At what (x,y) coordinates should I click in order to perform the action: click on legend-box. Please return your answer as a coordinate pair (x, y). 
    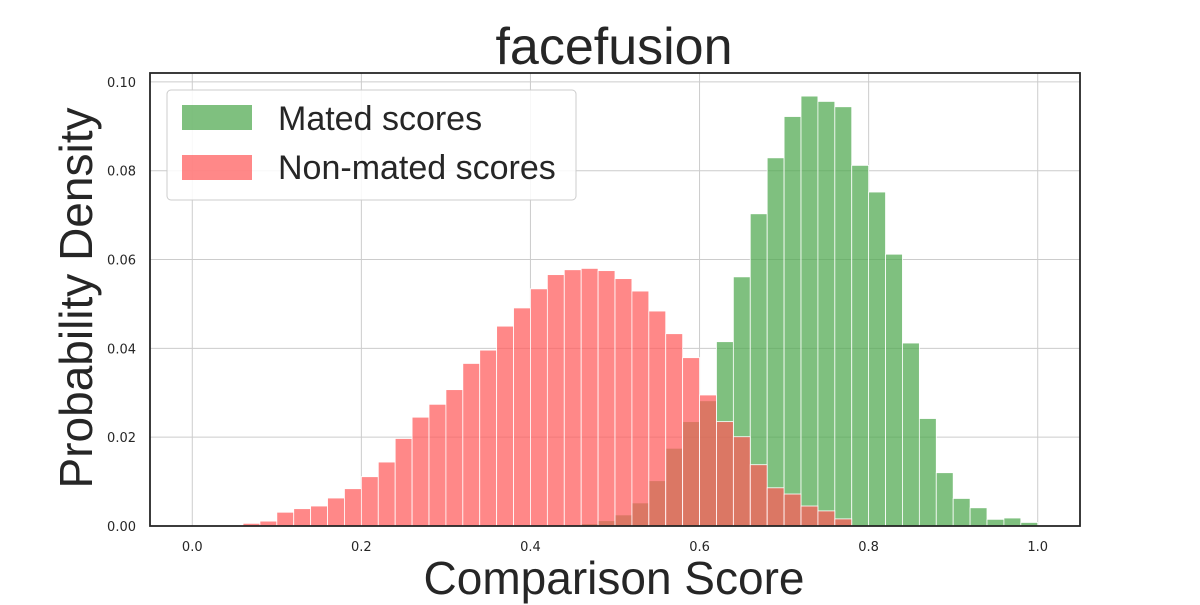
    Looking at the image, I should click on (371, 145).